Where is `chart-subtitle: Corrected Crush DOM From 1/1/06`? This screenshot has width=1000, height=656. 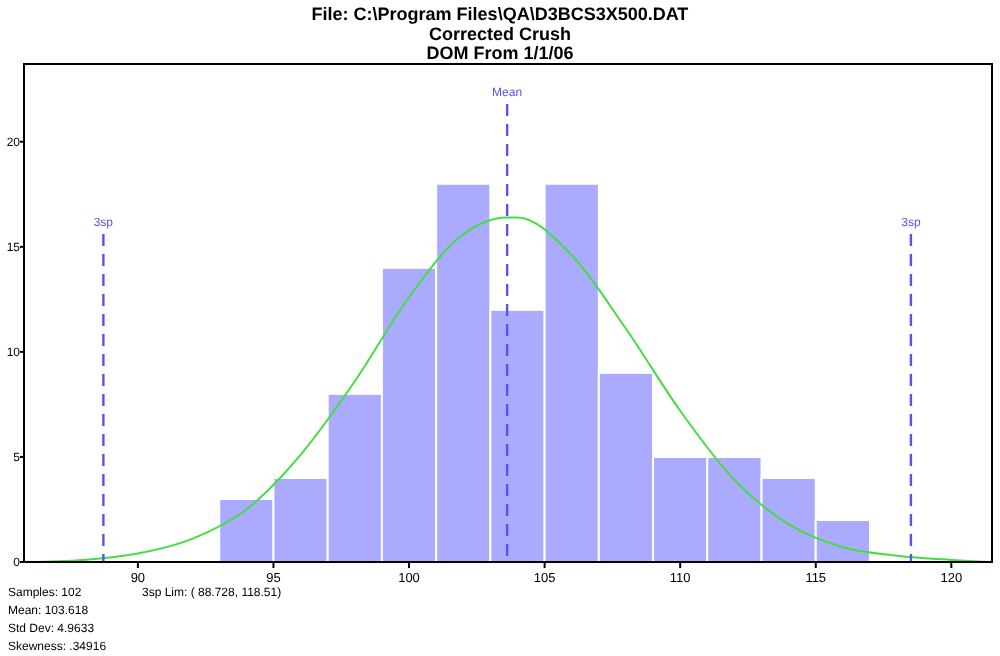
chart-subtitle: Corrected Crush DOM From 1/1/06 is located at coordinates (500, 43).